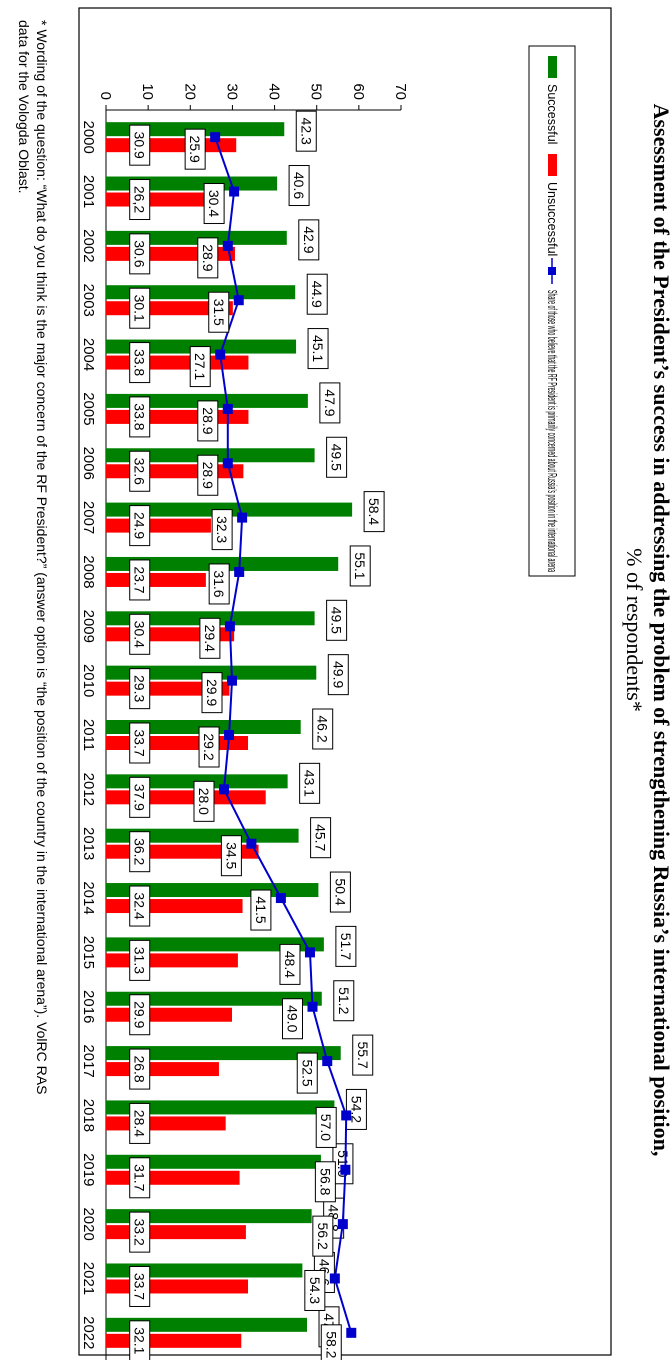 The width and height of the screenshot is (671, 1360). I want to click on data-label-share: 48.4, so click(290, 964).